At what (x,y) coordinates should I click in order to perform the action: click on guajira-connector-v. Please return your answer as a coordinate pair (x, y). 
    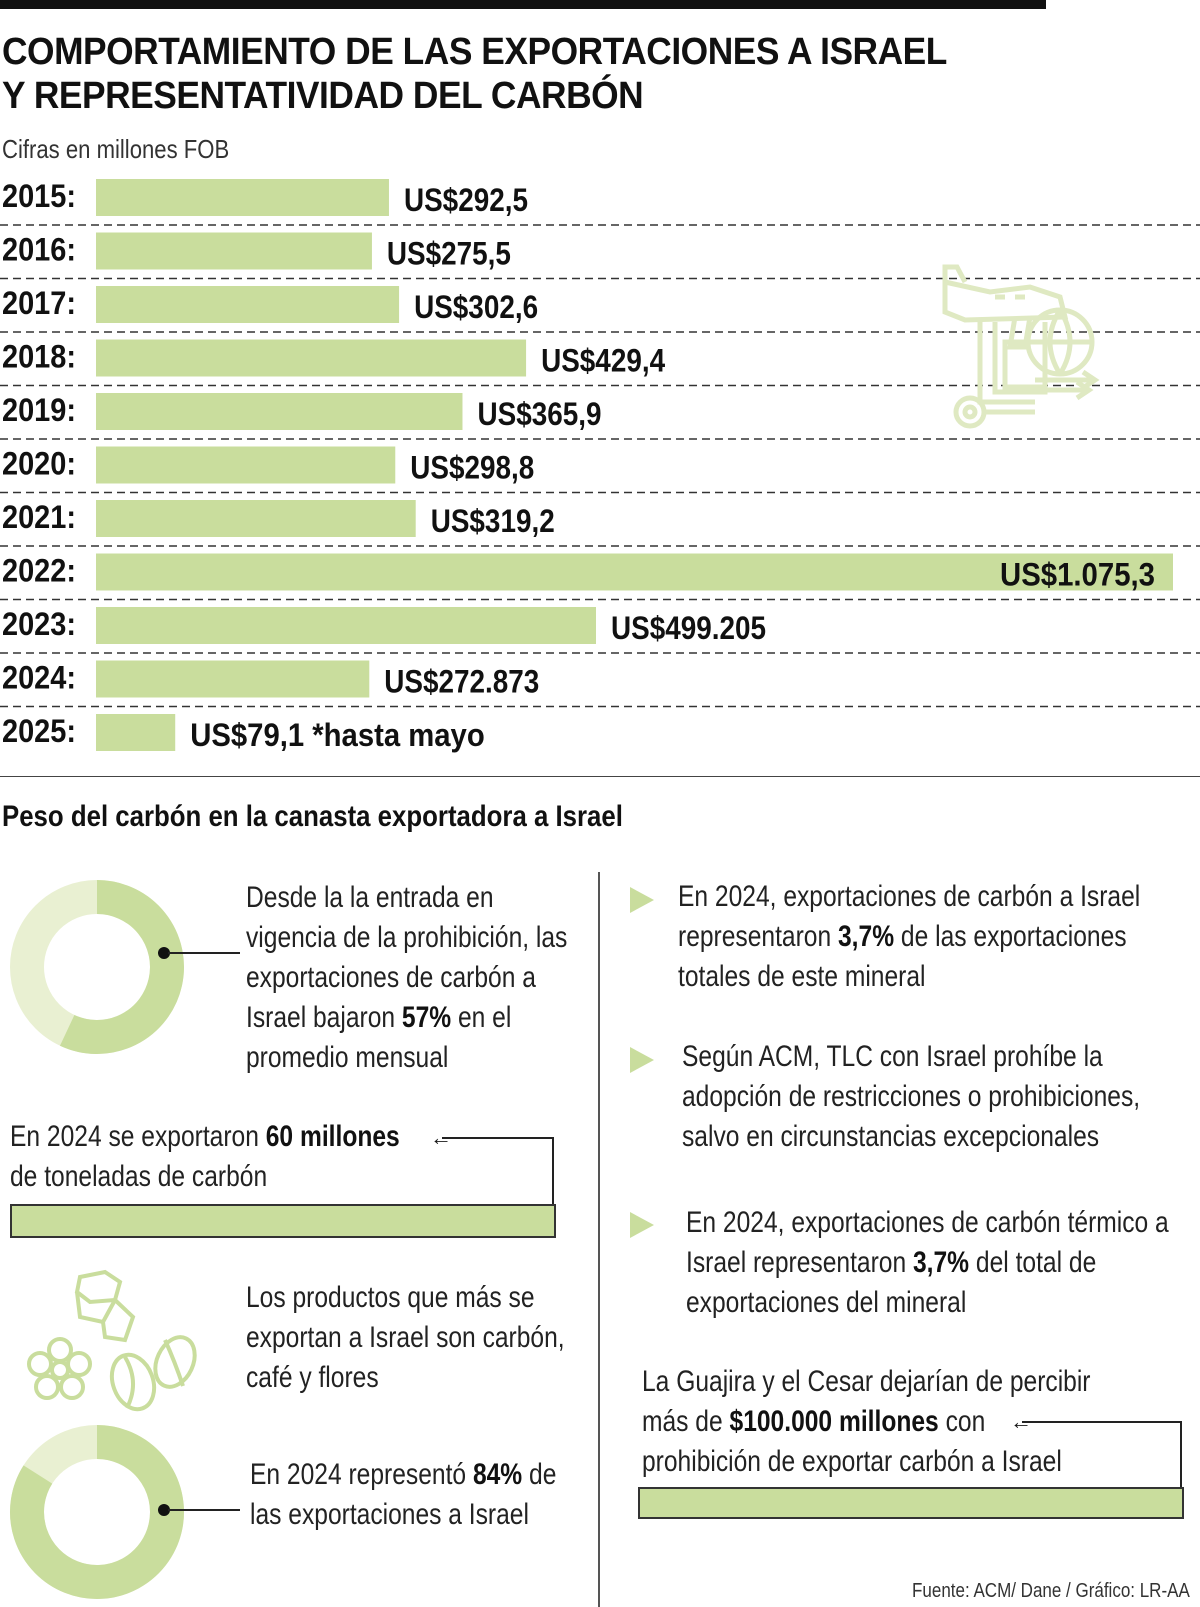
    Looking at the image, I should click on (1181, 1469).